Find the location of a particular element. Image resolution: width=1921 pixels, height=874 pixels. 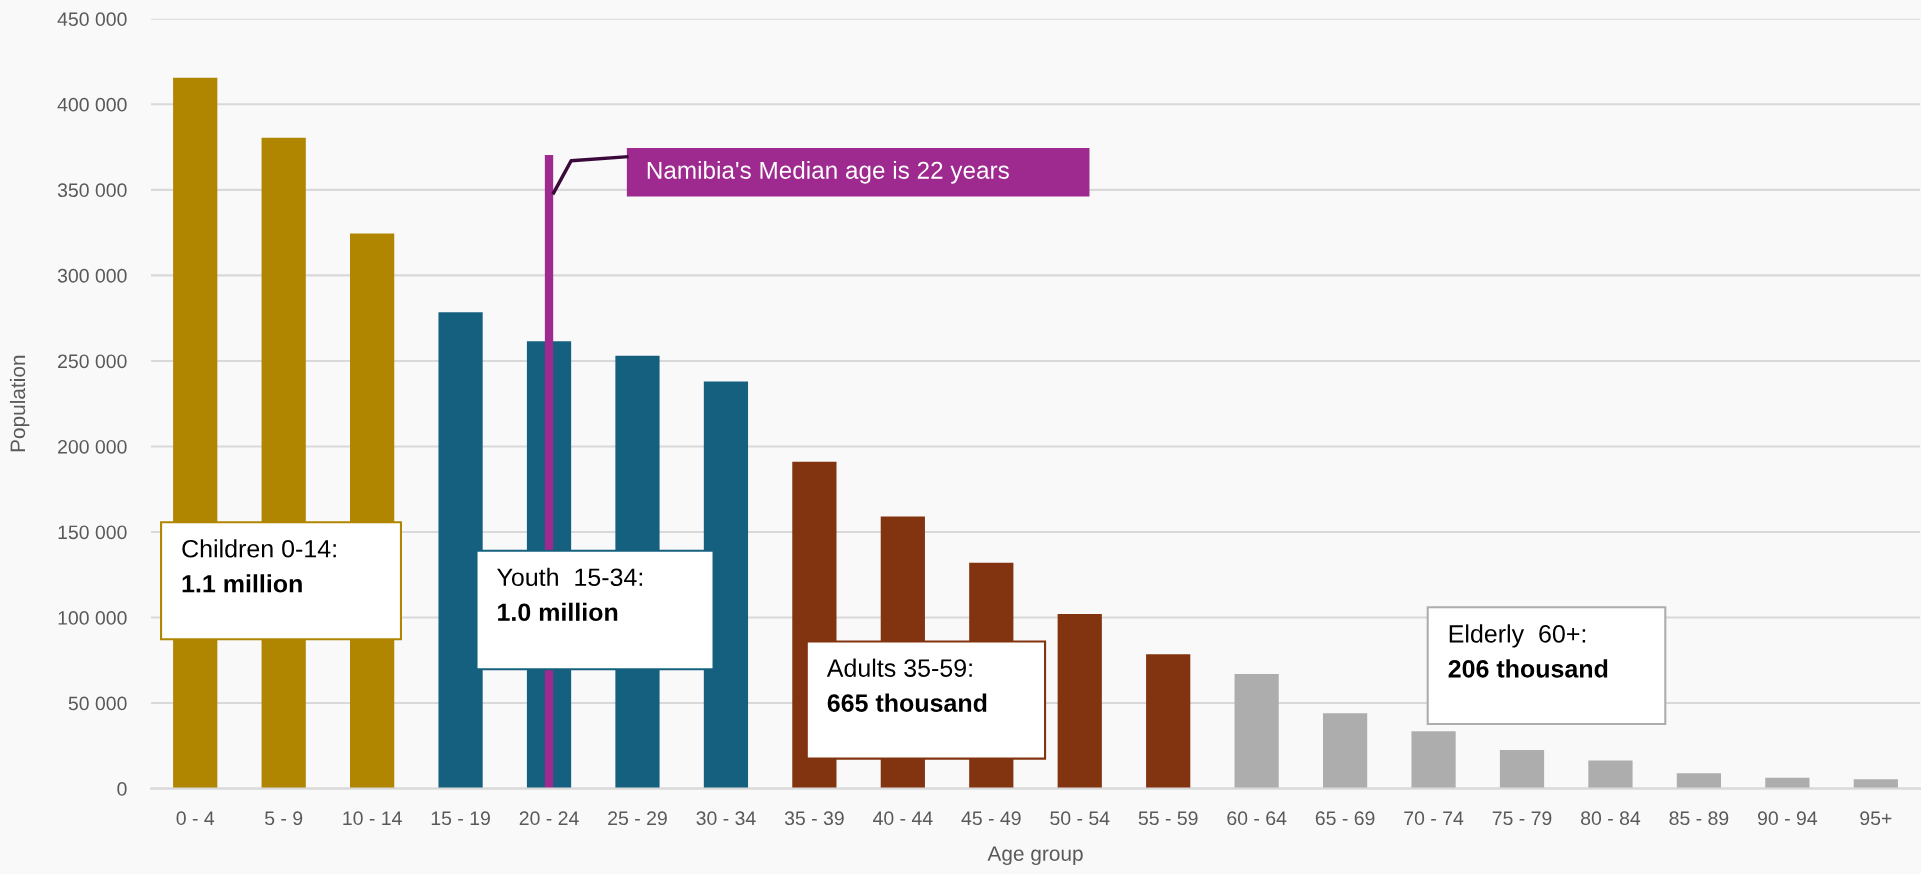

y-tick-label: 50 000 is located at coordinates (97, 703).